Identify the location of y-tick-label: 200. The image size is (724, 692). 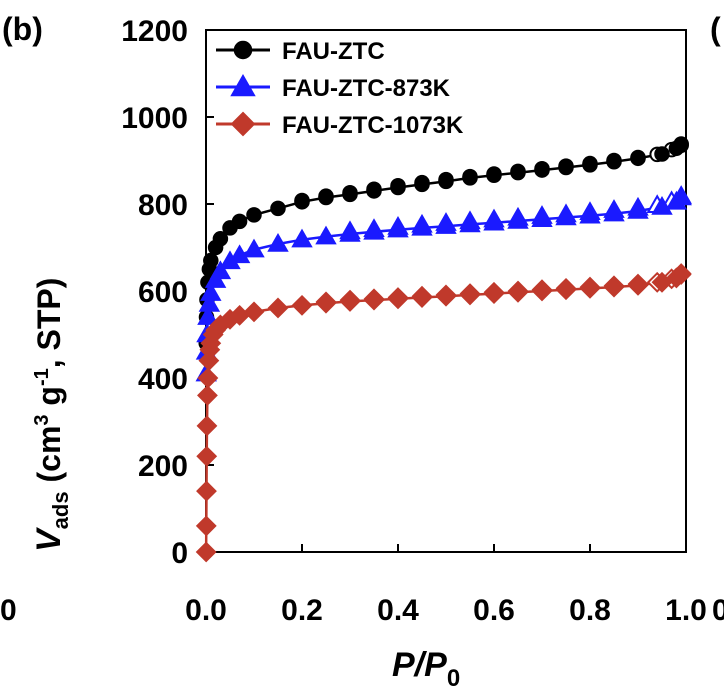
(163, 466).